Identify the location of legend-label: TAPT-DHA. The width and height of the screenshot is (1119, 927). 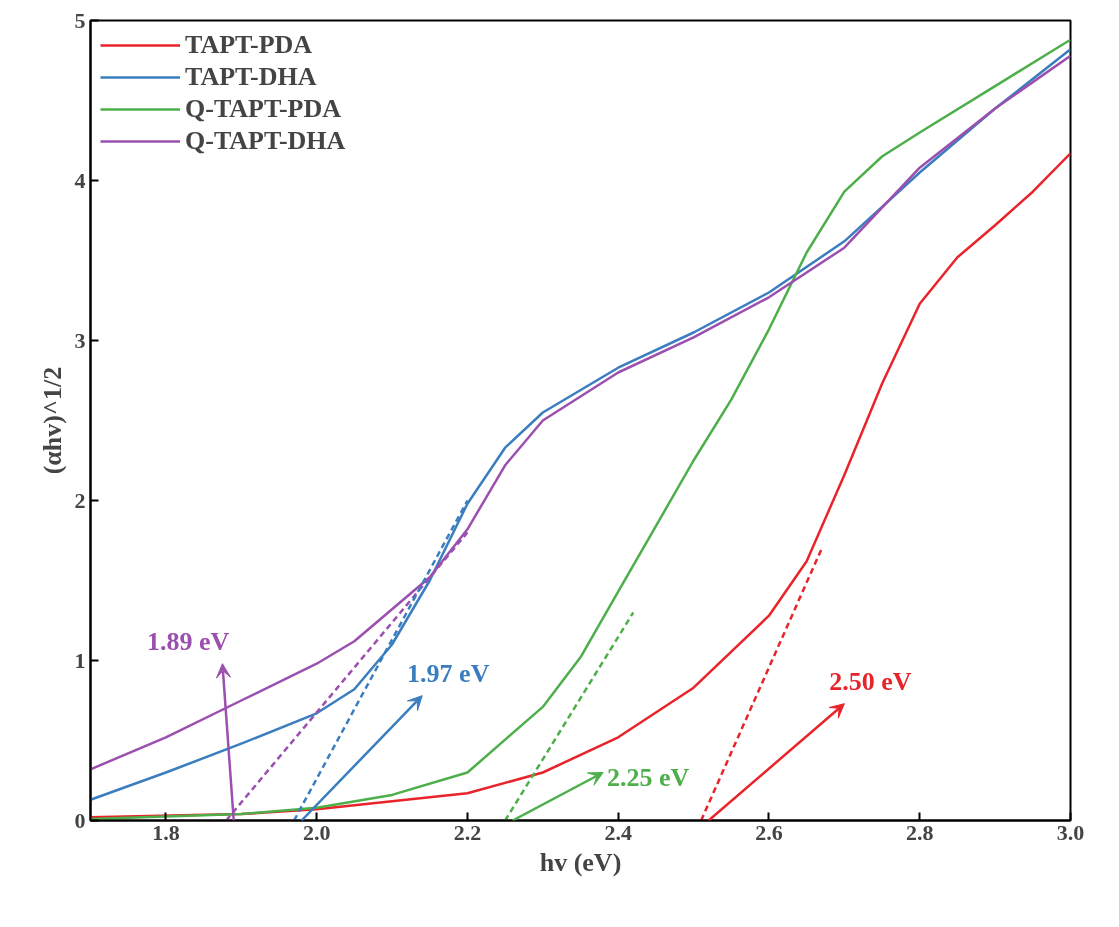
(251, 77).